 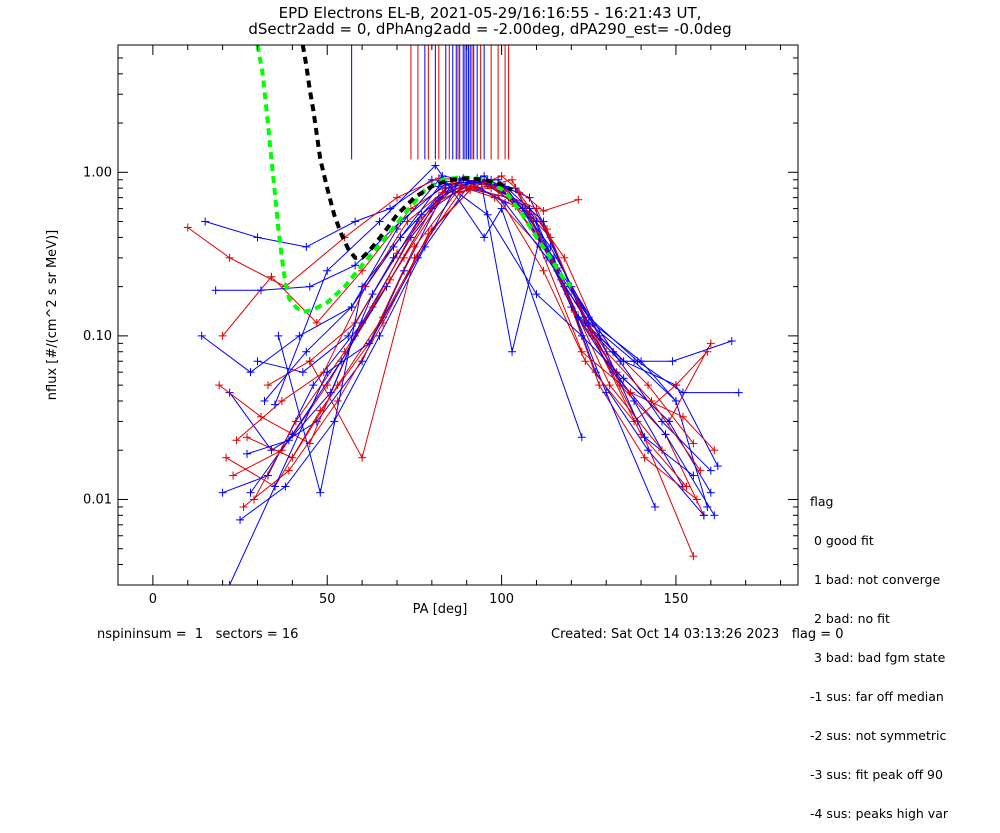 What do you see at coordinates (822, 501) in the screenshot?
I see `legend-title: flag` at bounding box center [822, 501].